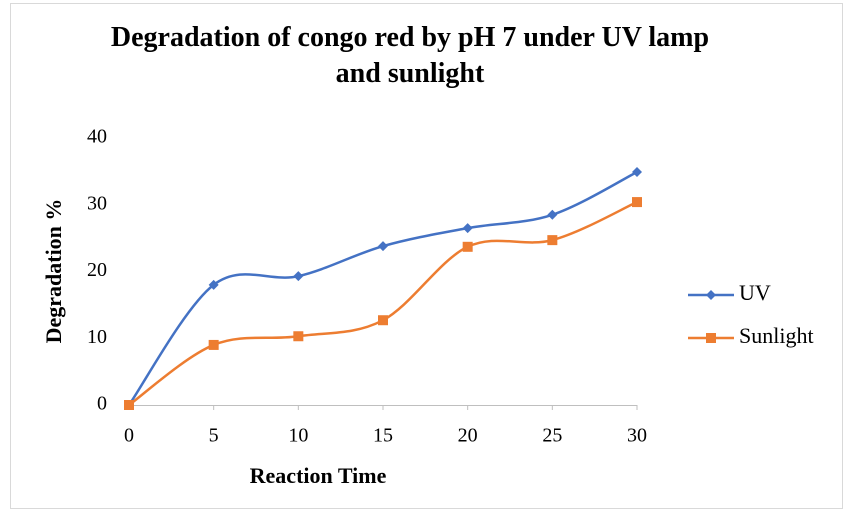  I want to click on x-tick-label: 25, so click(552, 436).